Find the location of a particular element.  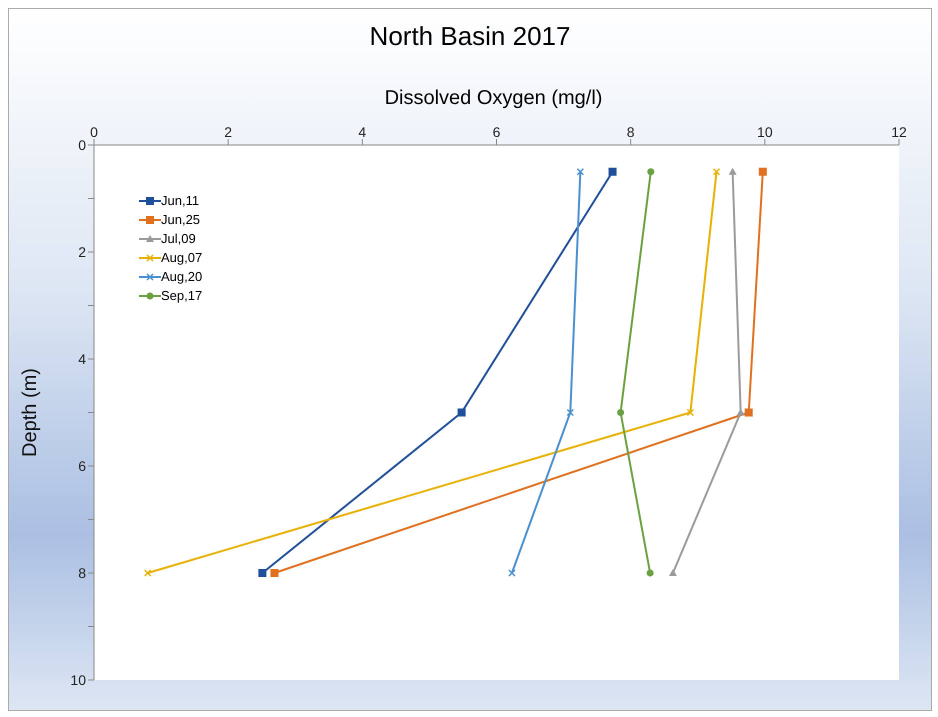

x-tick-label: 8 is located at coordinates (630, 132).